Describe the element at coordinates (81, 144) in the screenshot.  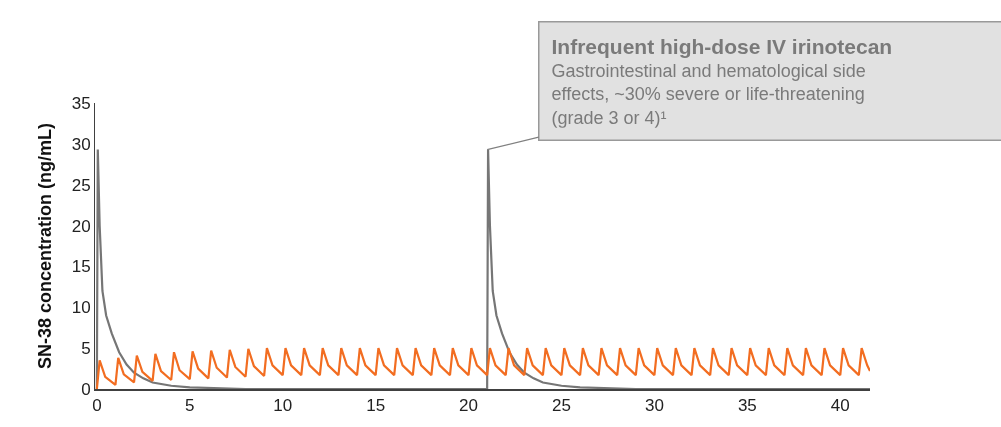
I see `y-tick-label: 30` at that location.